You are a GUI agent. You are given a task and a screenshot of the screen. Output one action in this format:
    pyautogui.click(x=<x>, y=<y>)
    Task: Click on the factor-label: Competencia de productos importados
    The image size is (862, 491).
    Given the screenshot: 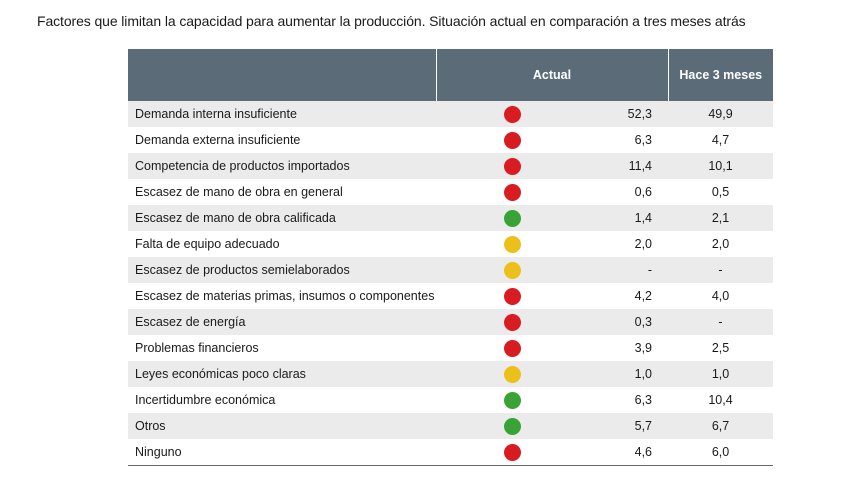 What is the action you would take?
    pyautogui.click(x=282, y=166)
    